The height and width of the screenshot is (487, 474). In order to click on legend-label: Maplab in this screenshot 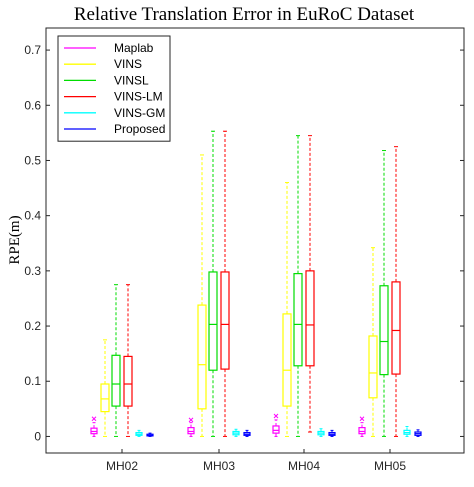, I will do `click(134, 48)`.